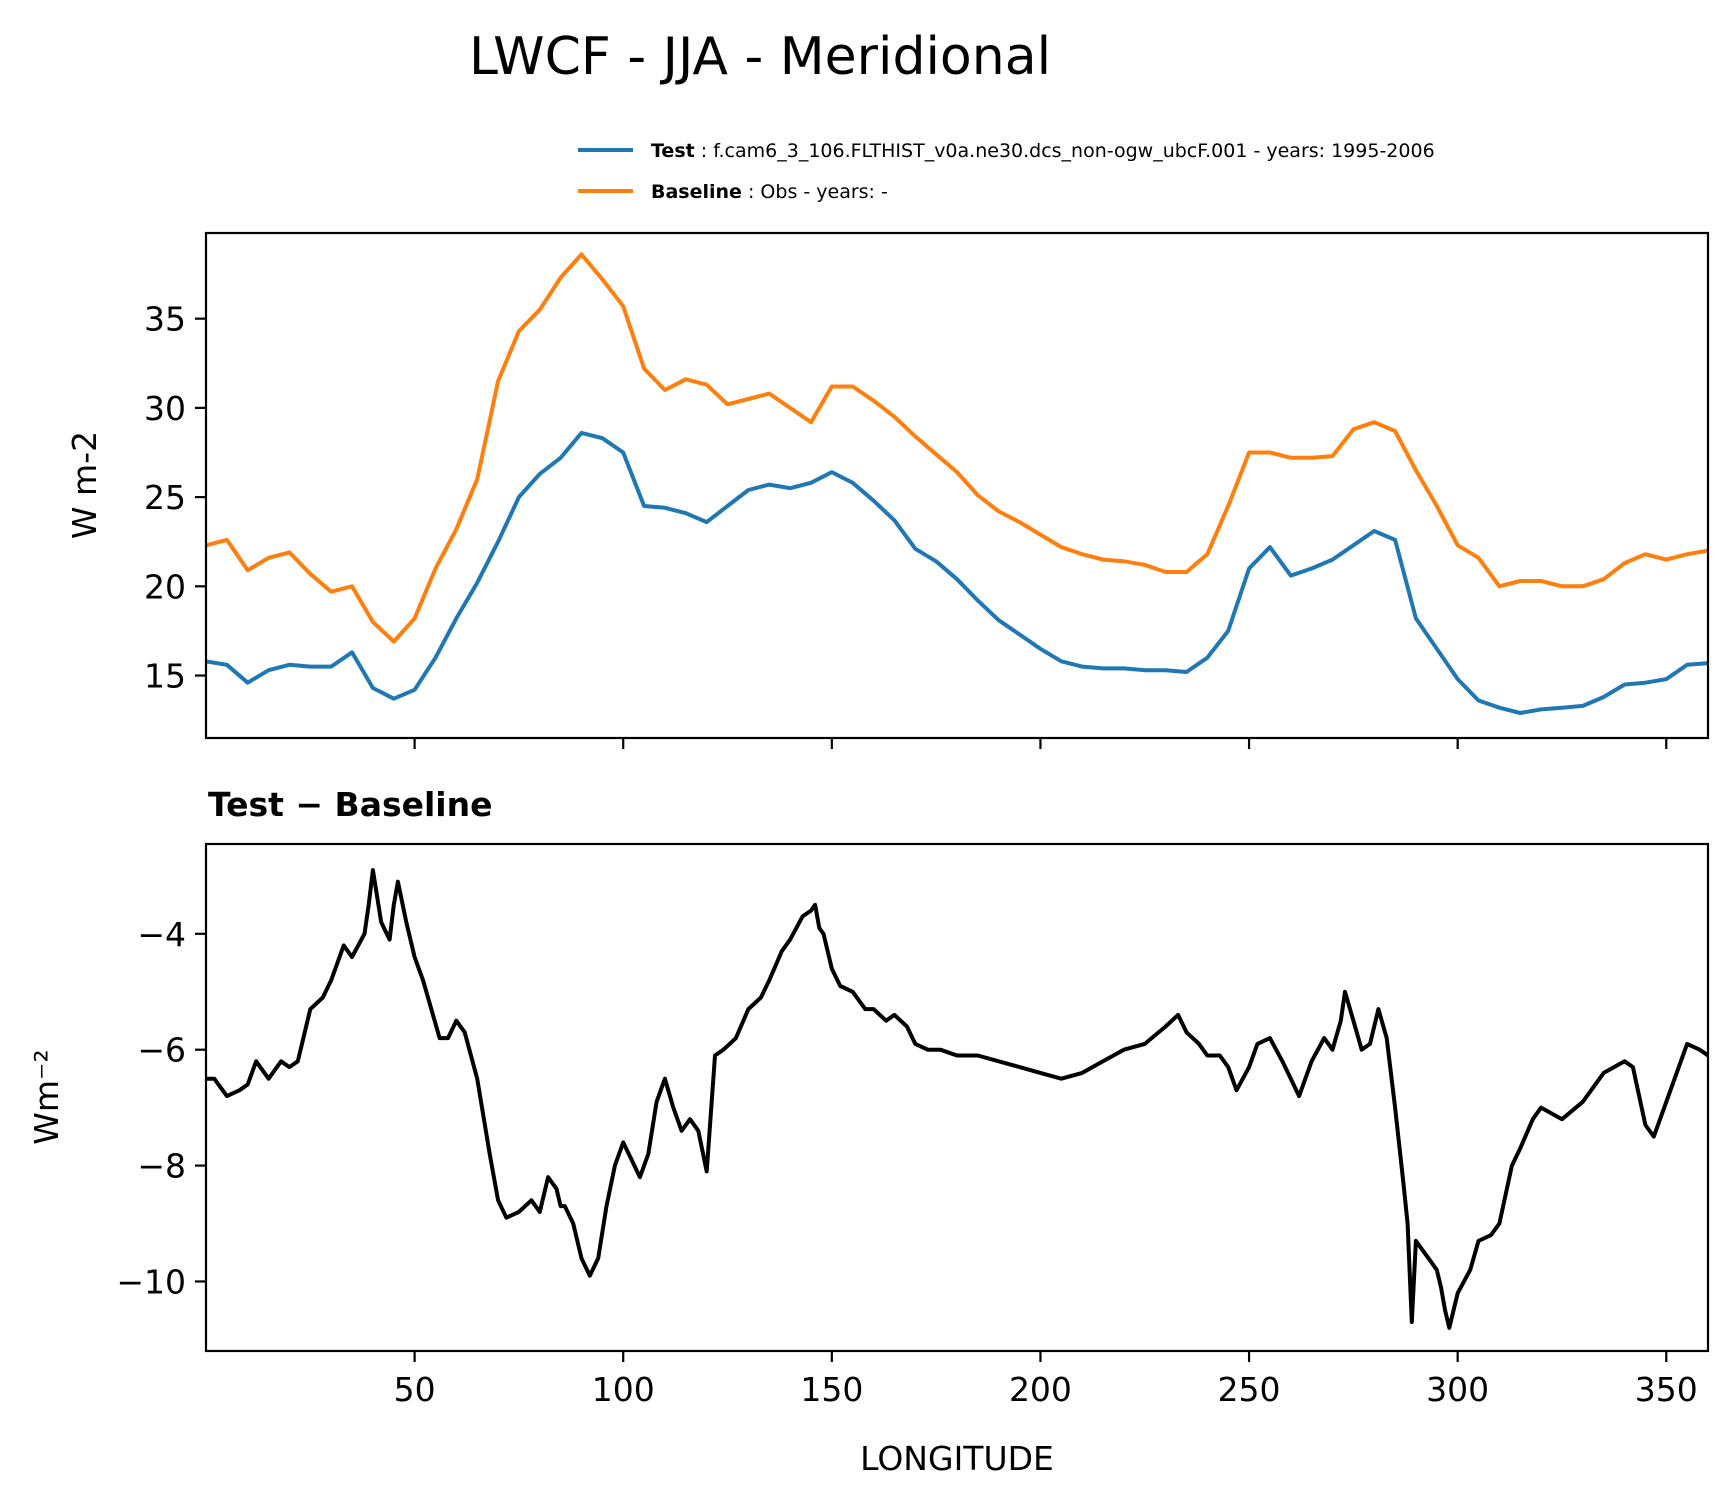 The height and width of the screenshot is (1496, 1723). What do you see at coordinates (161, 934) in the screenshot?
I see `bottom-y-tick-label: −4` at bounding box center [161, 934].